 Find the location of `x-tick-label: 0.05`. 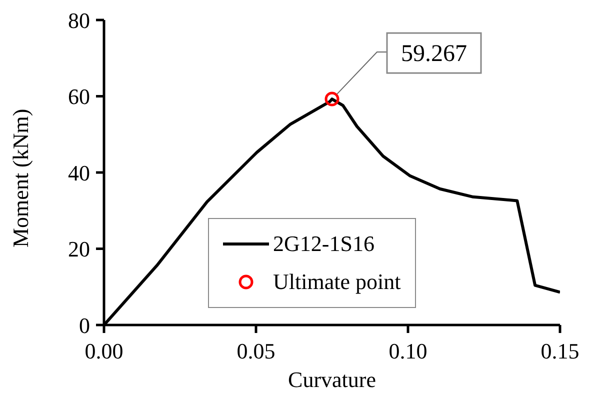

x-tick-label: 0.05 is located at coordinates (256, 351).